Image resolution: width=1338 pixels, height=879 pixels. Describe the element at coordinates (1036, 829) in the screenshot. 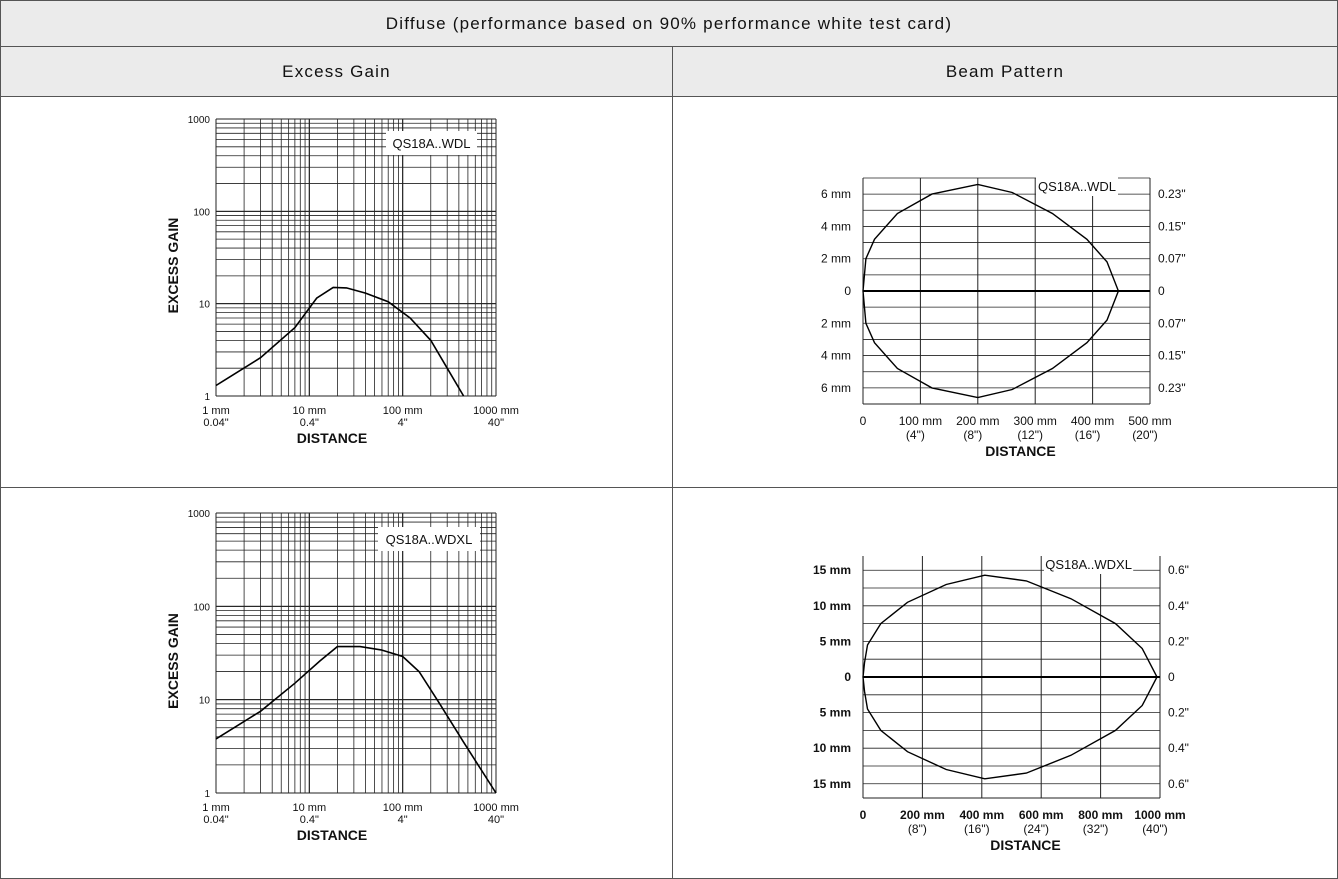

I see `x-tick-label-inches: (24")` at that location.